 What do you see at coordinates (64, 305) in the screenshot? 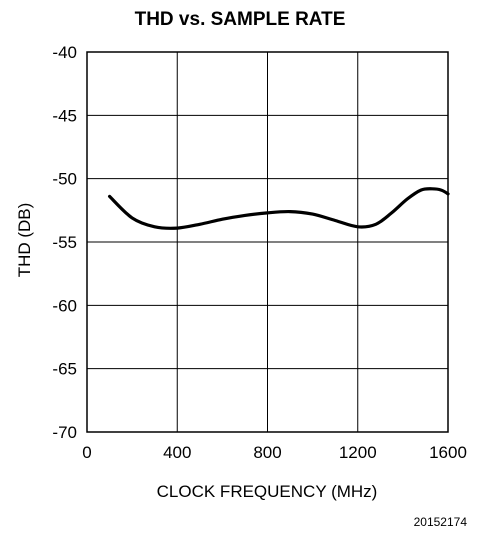
I see `y-tick-label: -60` at bounding box center [64, 305].